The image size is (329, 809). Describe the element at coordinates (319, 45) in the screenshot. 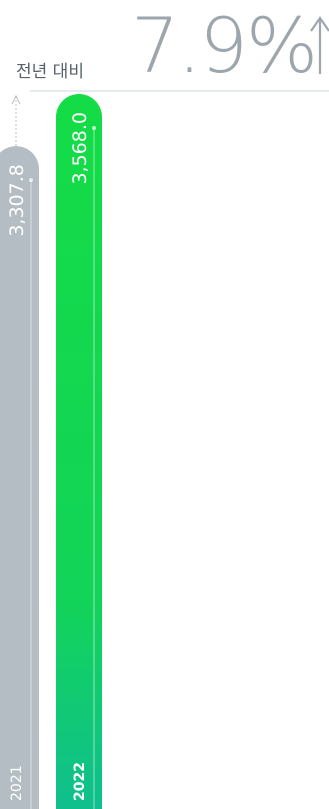

I see `up-arrow-icon` at that location.